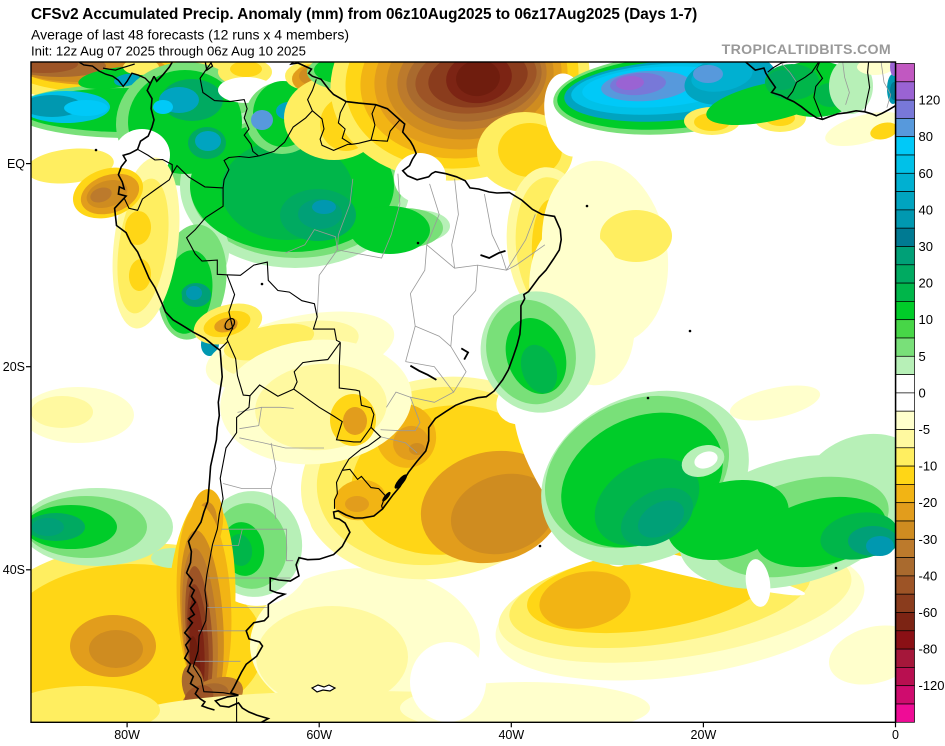 This screenshot has width=945, height=746. What do you see at coordinates (926, 283) in the screenshot?
I see `svg-text: 20` at bounding box center [926, 283].